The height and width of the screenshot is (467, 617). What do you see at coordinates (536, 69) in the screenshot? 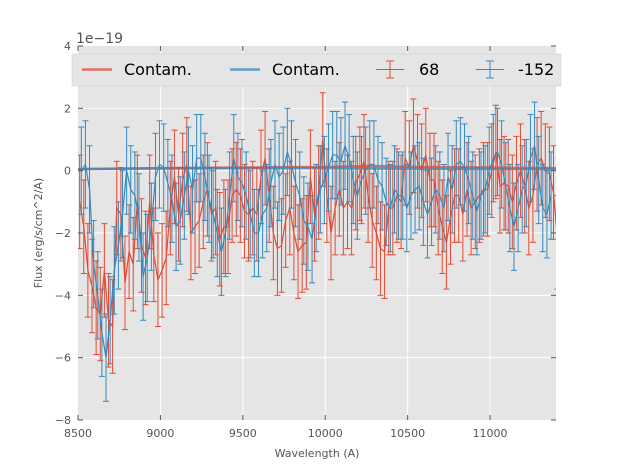
I see `legend-label-minus152: -152` at bounding box center [536, 69].